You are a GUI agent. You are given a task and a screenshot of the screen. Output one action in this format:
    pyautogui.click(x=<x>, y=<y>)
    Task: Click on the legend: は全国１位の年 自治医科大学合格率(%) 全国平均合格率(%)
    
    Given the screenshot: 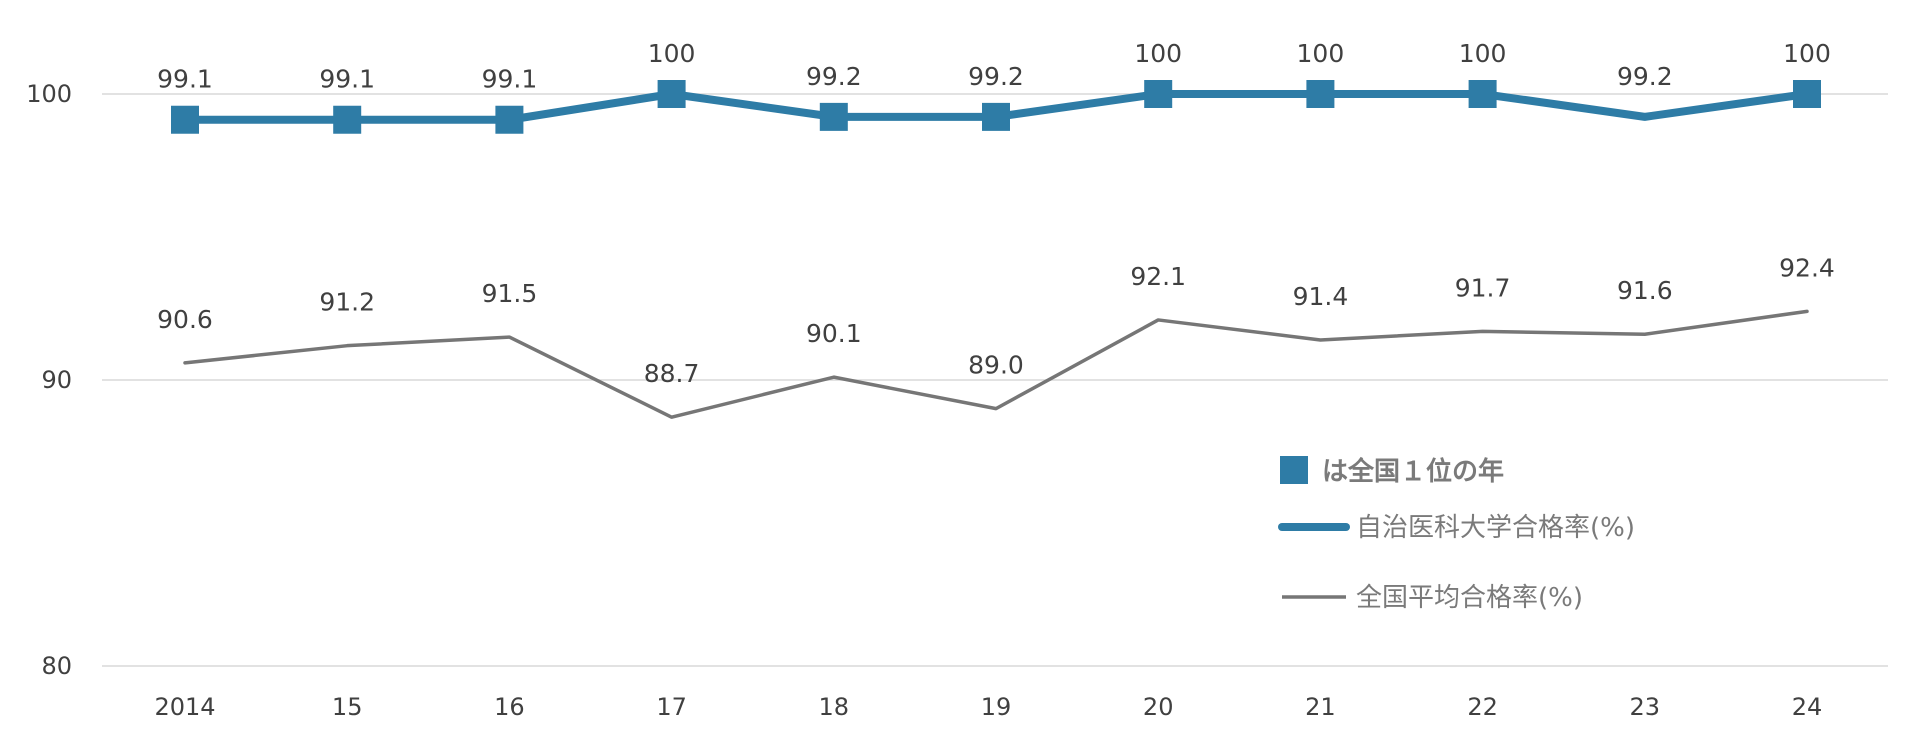 What is the action you would take?
    pyautogui.click(x=1456, y=534)
    